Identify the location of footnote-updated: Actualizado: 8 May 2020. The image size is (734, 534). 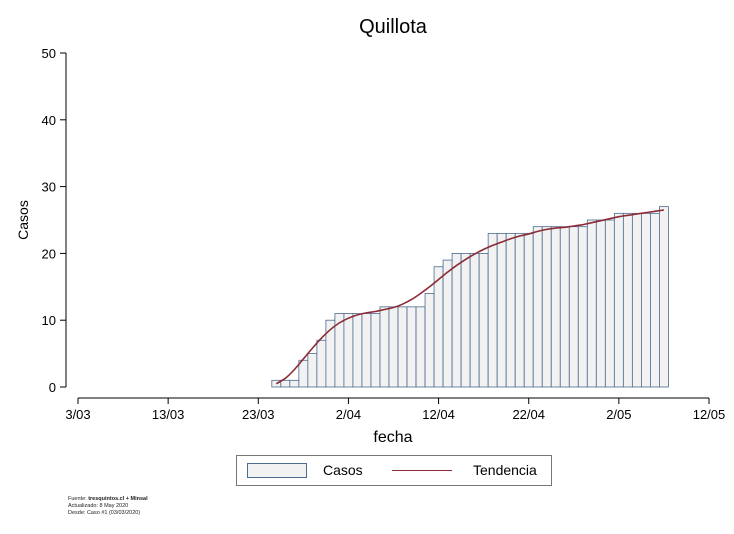
(98, 506).